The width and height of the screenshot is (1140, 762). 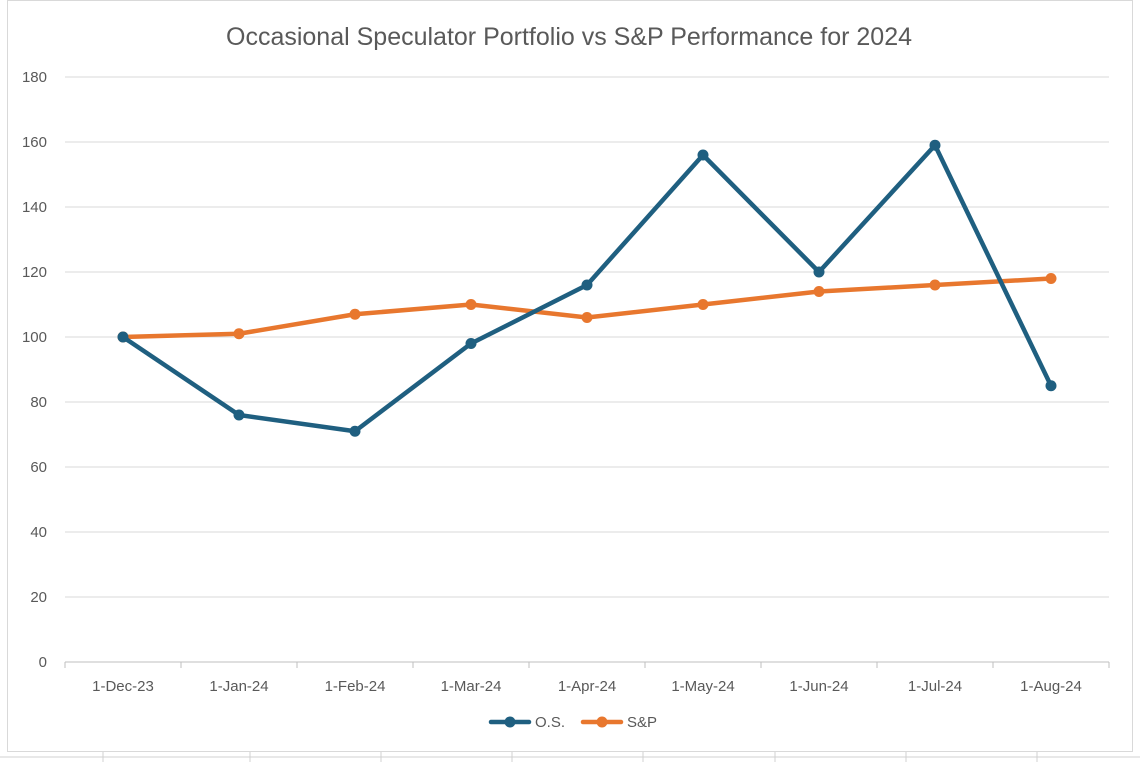 I want to click on y-tick-label: 140, so click(x=34, y=207).